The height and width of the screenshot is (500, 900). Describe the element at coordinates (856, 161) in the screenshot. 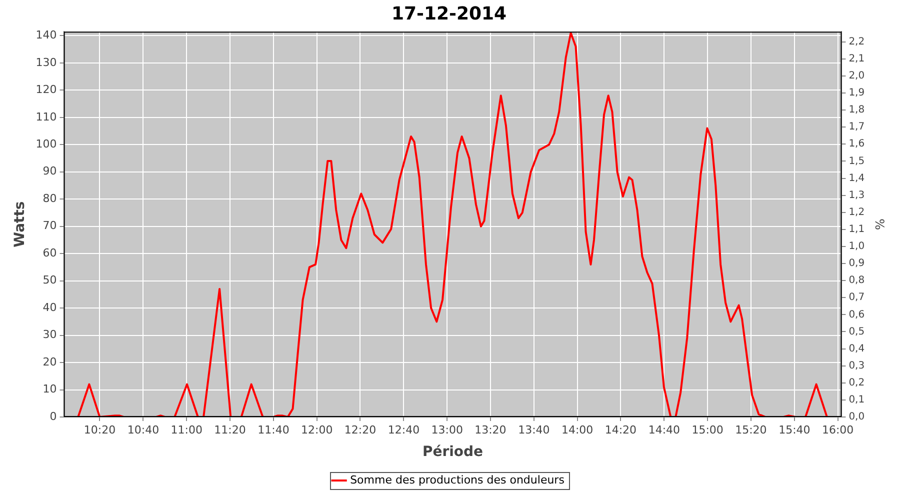

I see `y2-tick-label: 1,5` at that location.